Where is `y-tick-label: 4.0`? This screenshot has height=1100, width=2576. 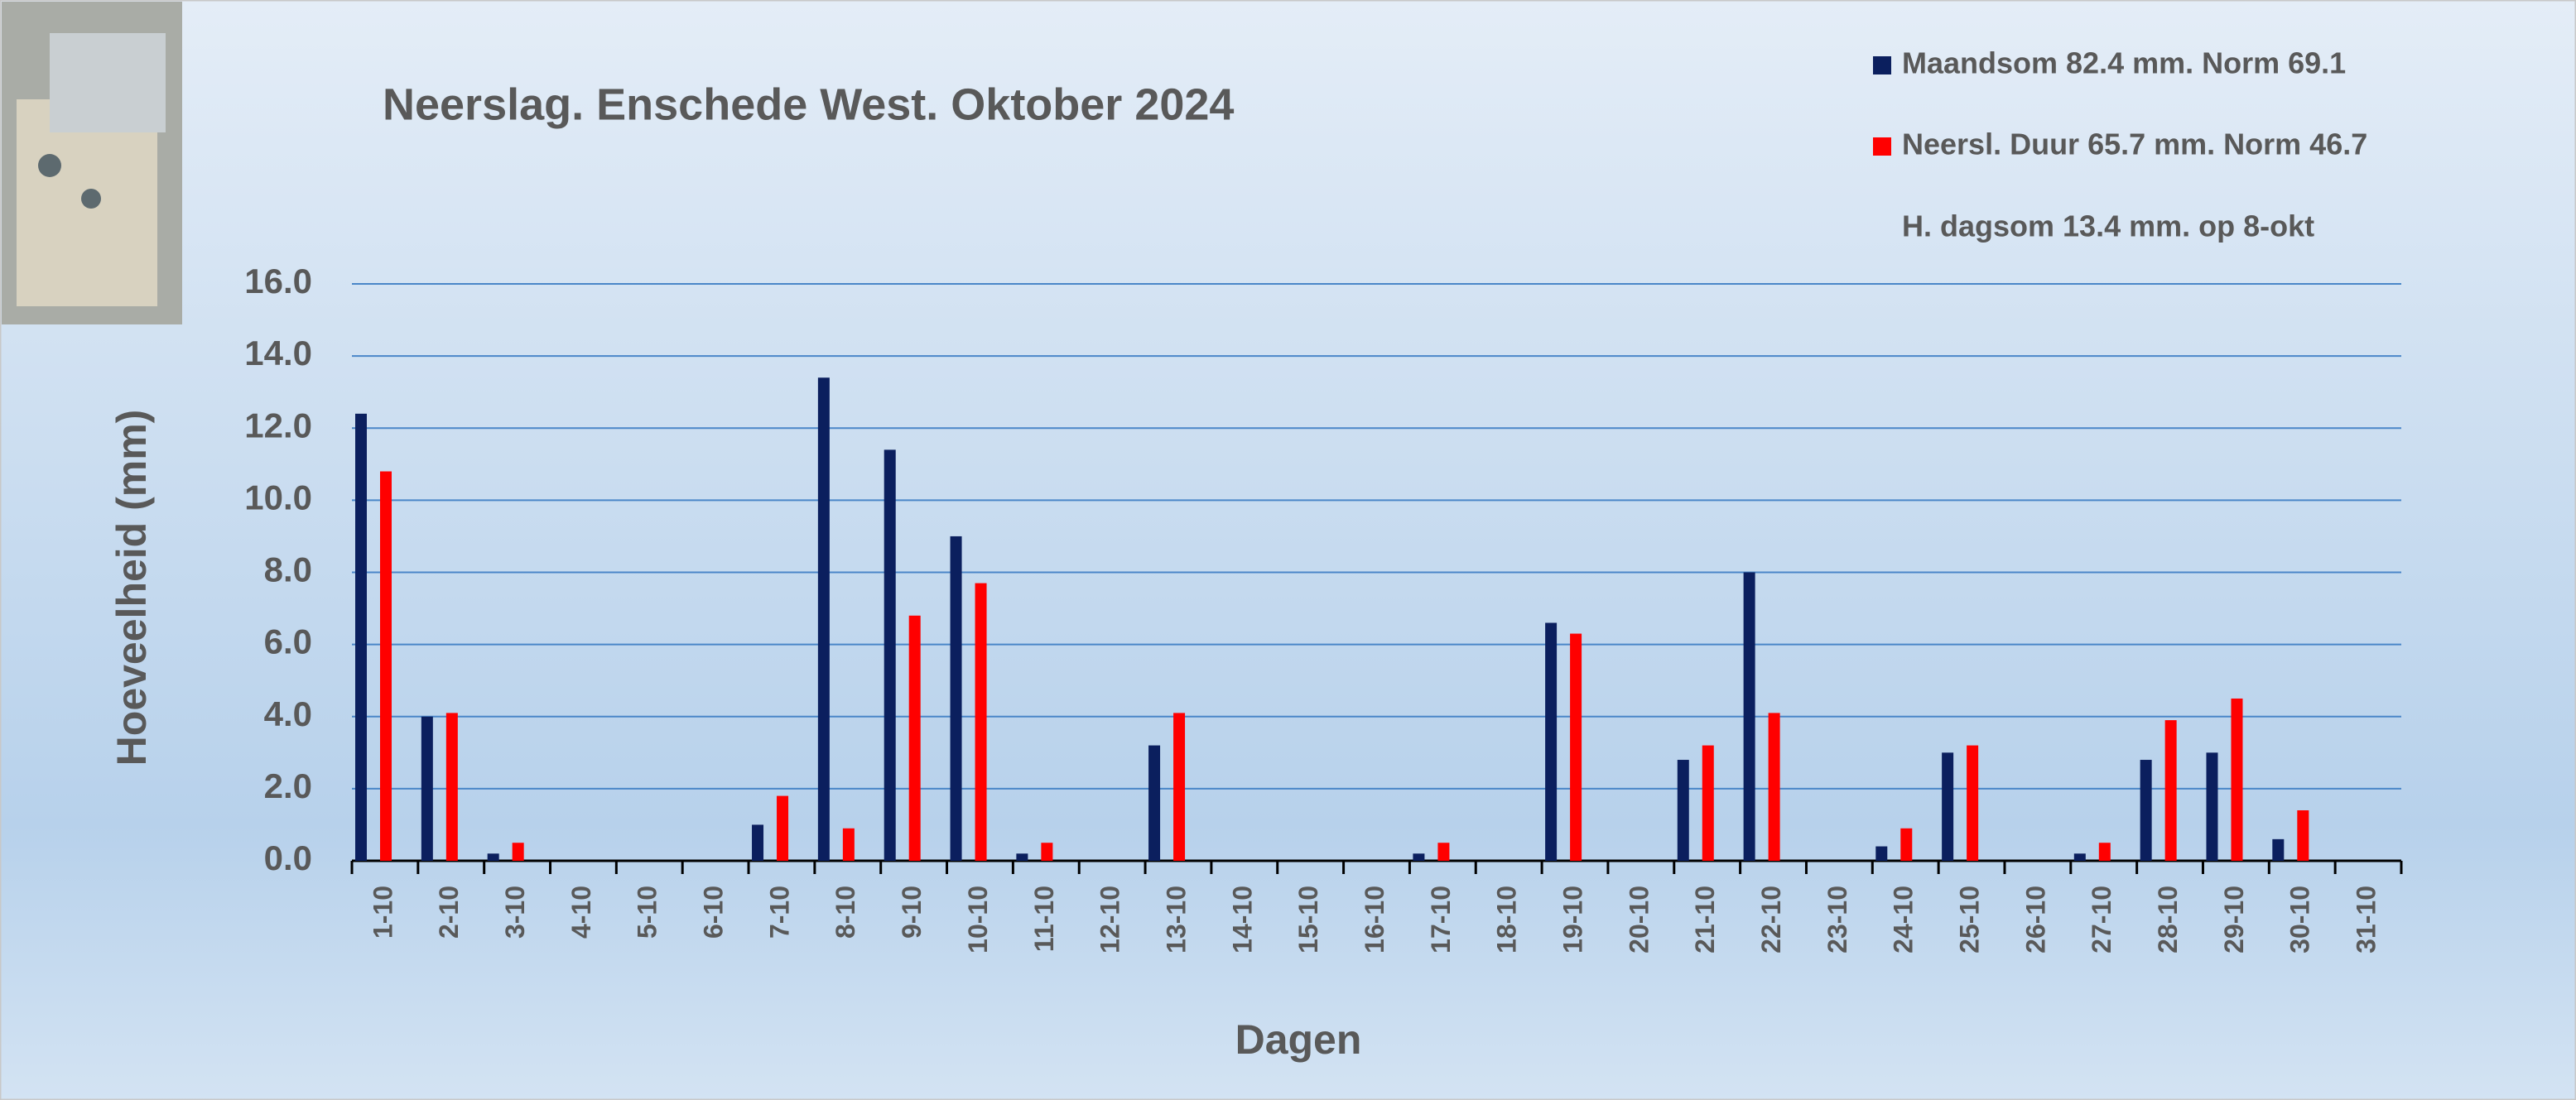
y-tick-label: 4.0 is located at coordinates (288, 714).